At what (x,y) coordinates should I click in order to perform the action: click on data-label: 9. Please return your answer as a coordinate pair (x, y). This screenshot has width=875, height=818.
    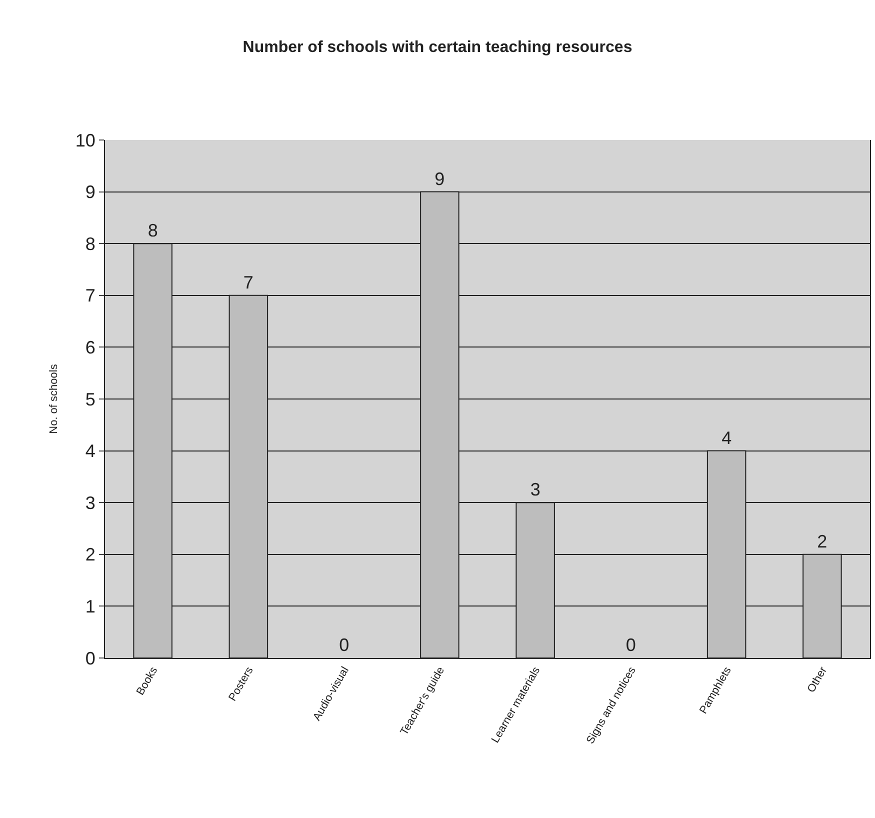
    Looking at the image, I should click on (439, 178).